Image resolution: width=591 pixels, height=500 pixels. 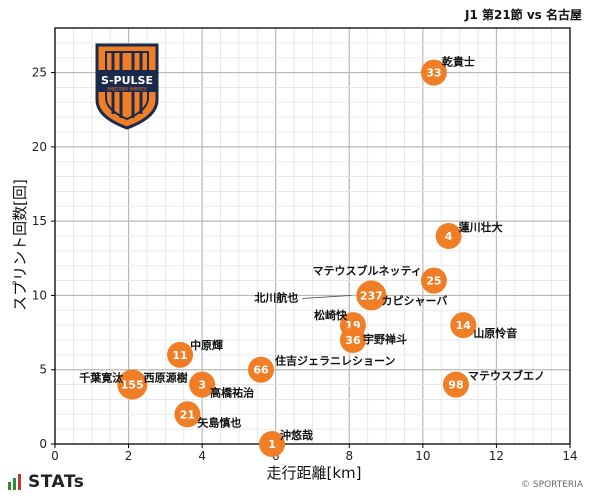 I want to click on logo-text-sub: SHIZUOKA SHIMIZU, so click(x=126, y=89).